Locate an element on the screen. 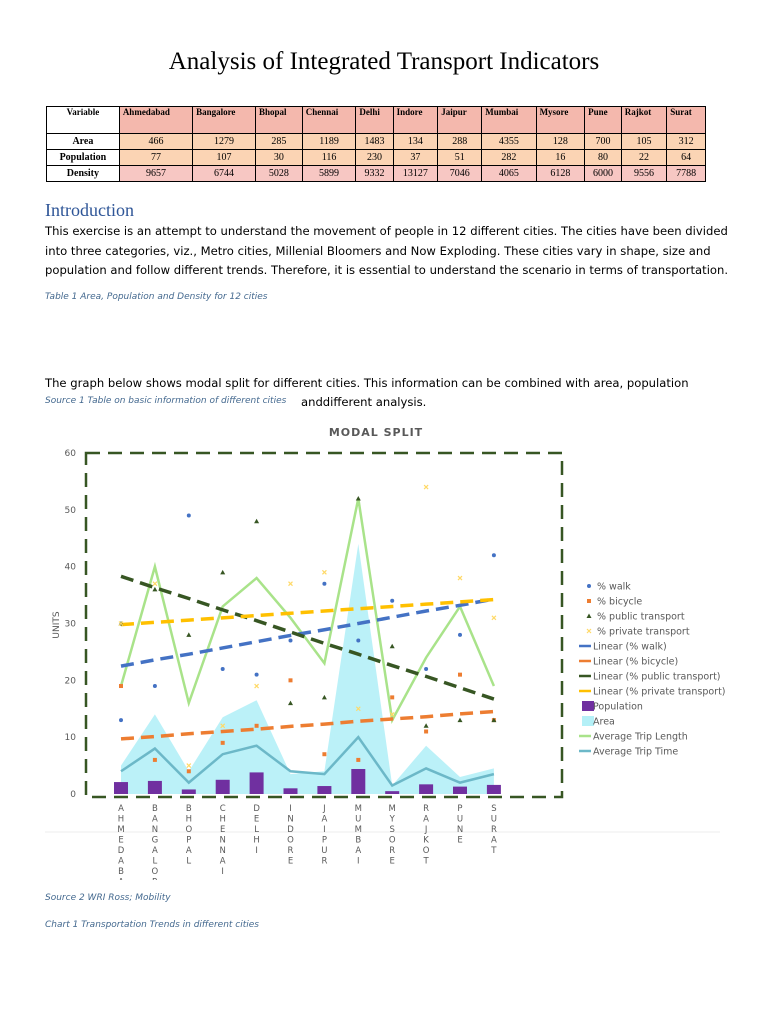 The image size is (768, 1024). legend-label: % private transport is located at coordinates (643, 632).